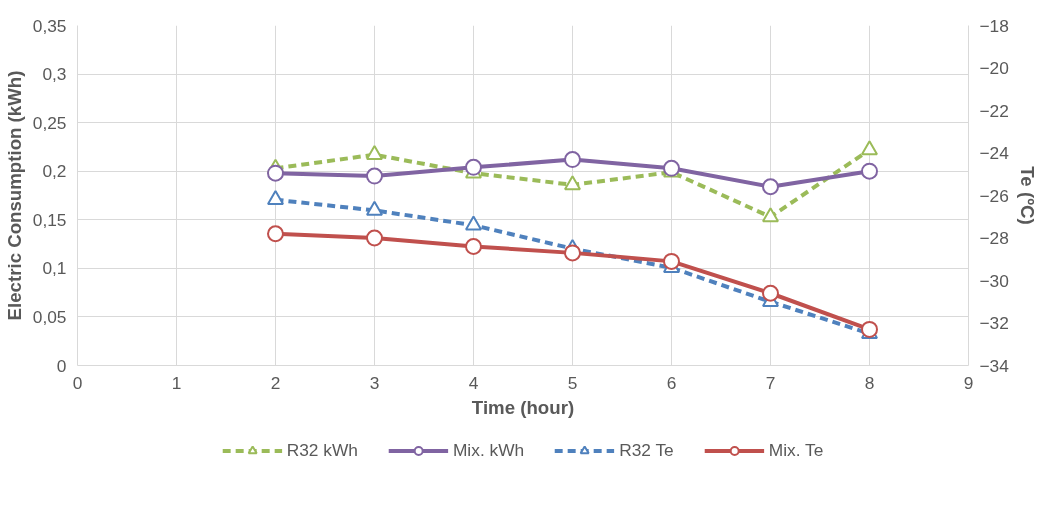  What do you see at coordinates (54, 74) in the screenshot?
I see `y-tick-label: 0,3` at bounding box center [54, 74].